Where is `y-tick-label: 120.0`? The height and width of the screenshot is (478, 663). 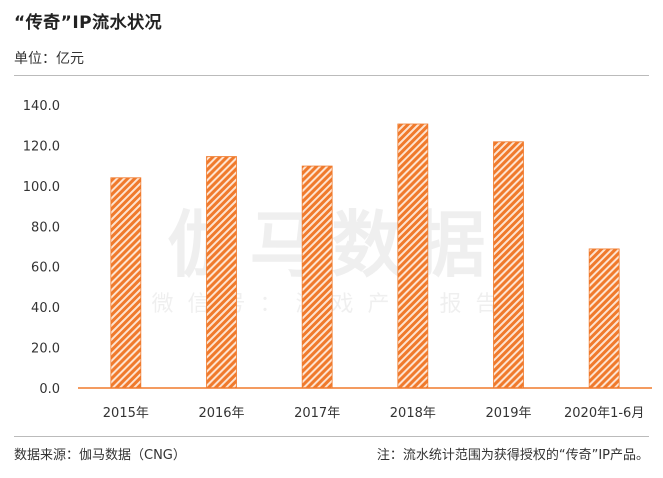 y-tick-label: 120.0 is located at coordinates (41, 146).